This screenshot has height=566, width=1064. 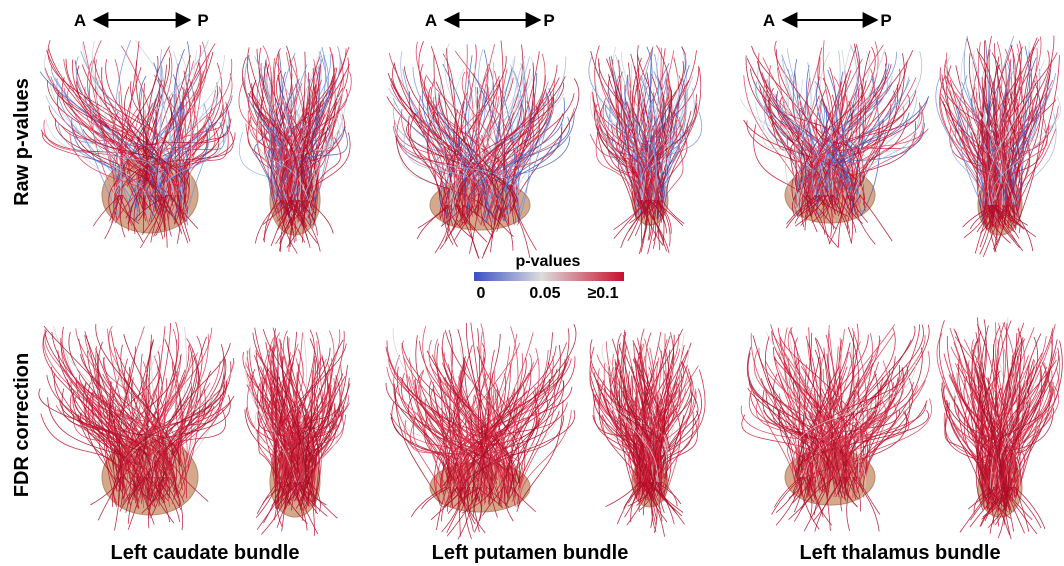 I want to click on row-label: FDR correction, so click(x=22, y=425).